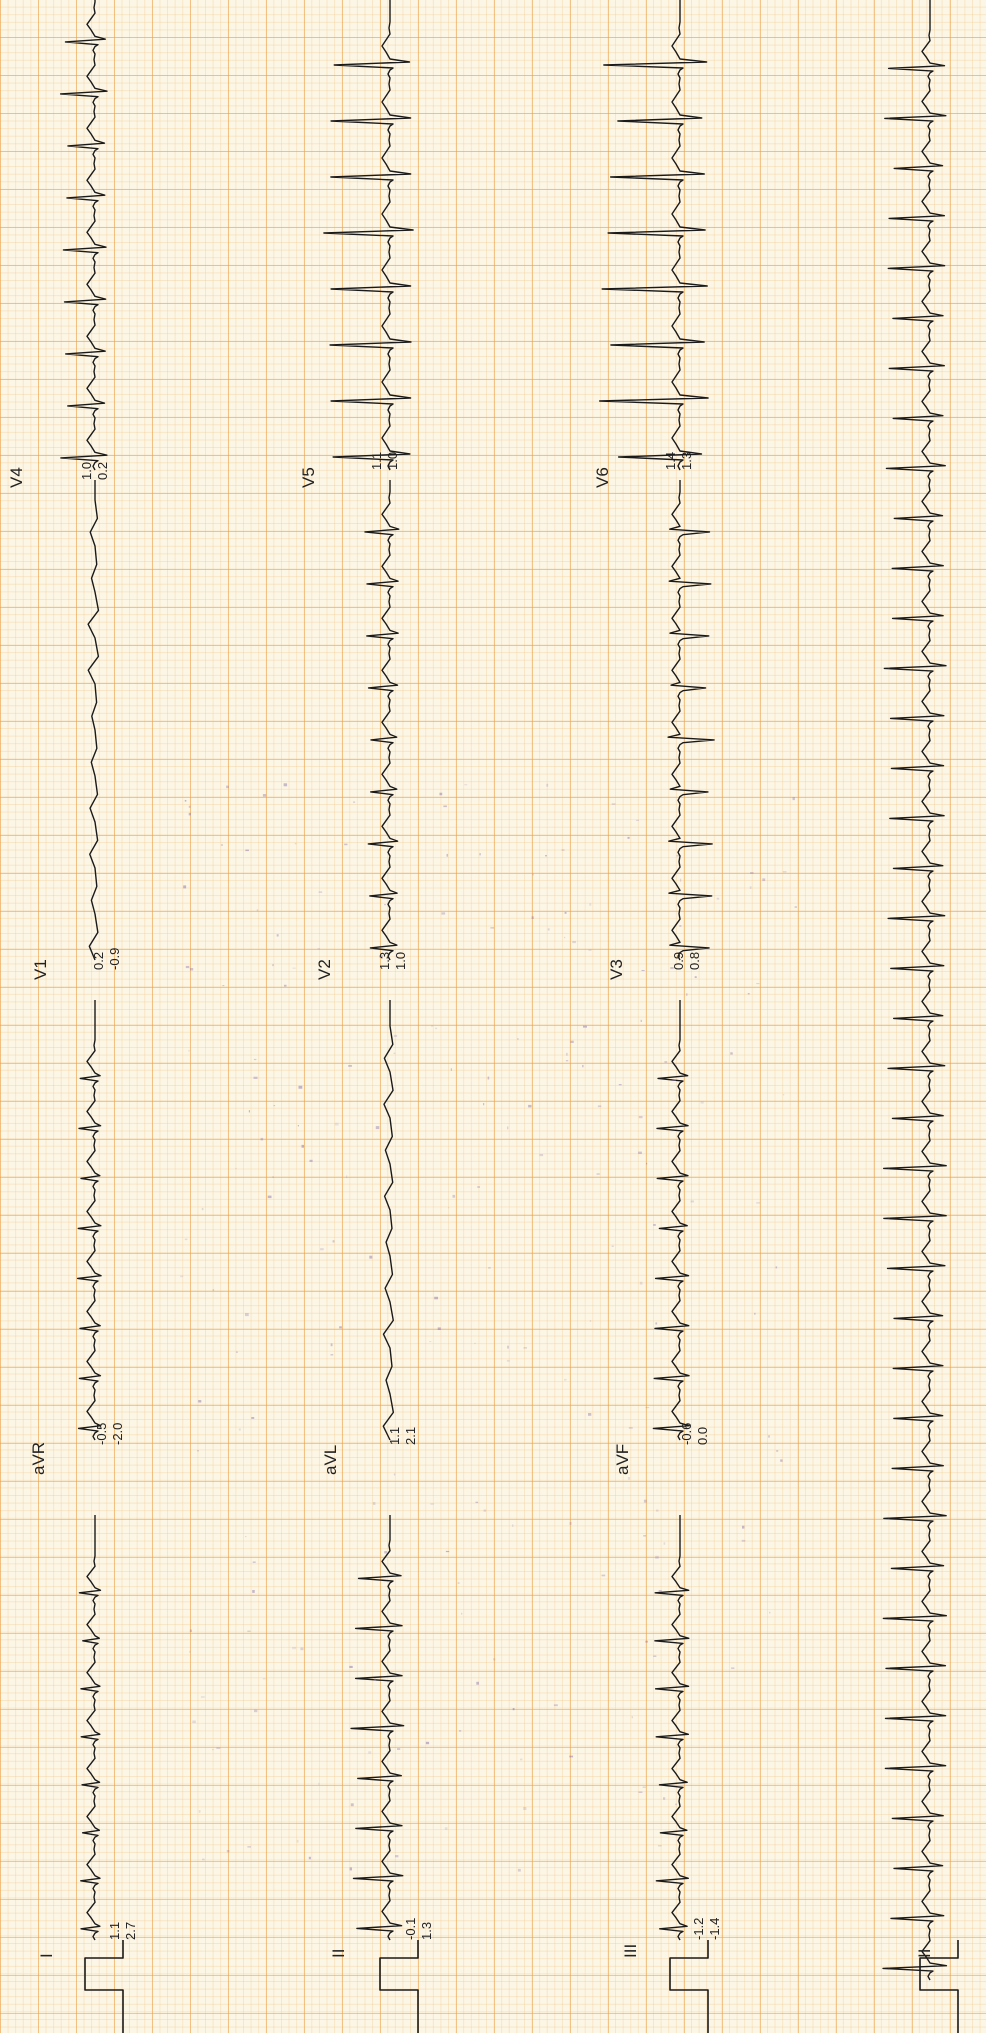  Describe the element at coordinates (16, 477) in the screenshot. I see `lead-label-V4: V4` at that location.